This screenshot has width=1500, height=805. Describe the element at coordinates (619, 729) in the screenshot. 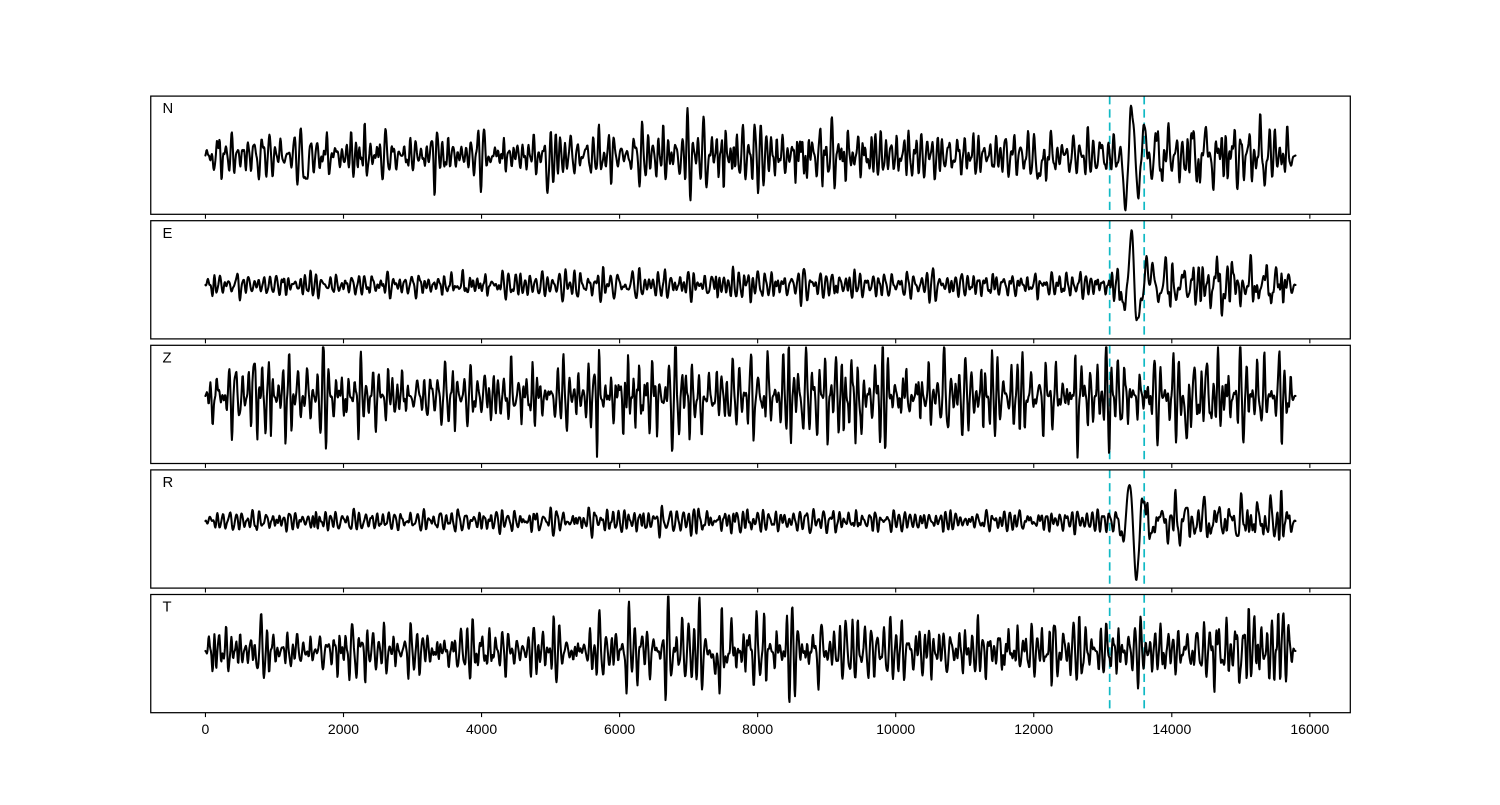

I see `svg-text: 6000` at that location.